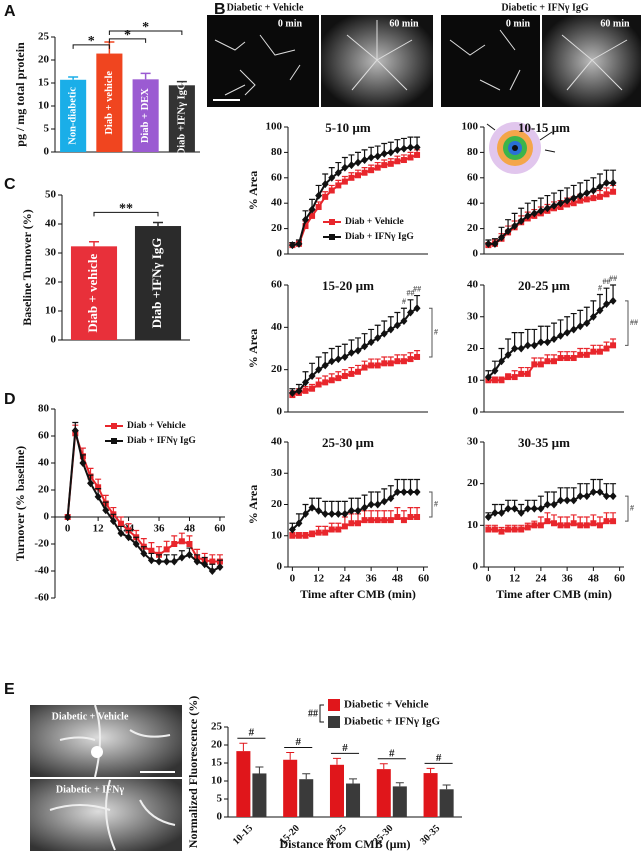  Describe the element at coordinates (374, 222) in the screenshot. I see `legend-label: Diab + Vehicle` at that location.